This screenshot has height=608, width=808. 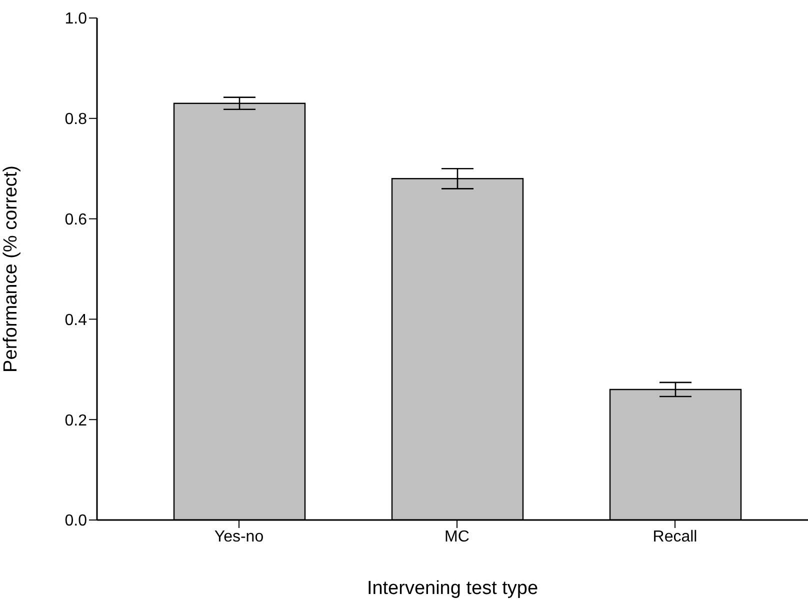 What do you see at coordinates (76, 119) in the screenshot?
I see `y-tick-label: 0.8` at bounding box center [76, 119].